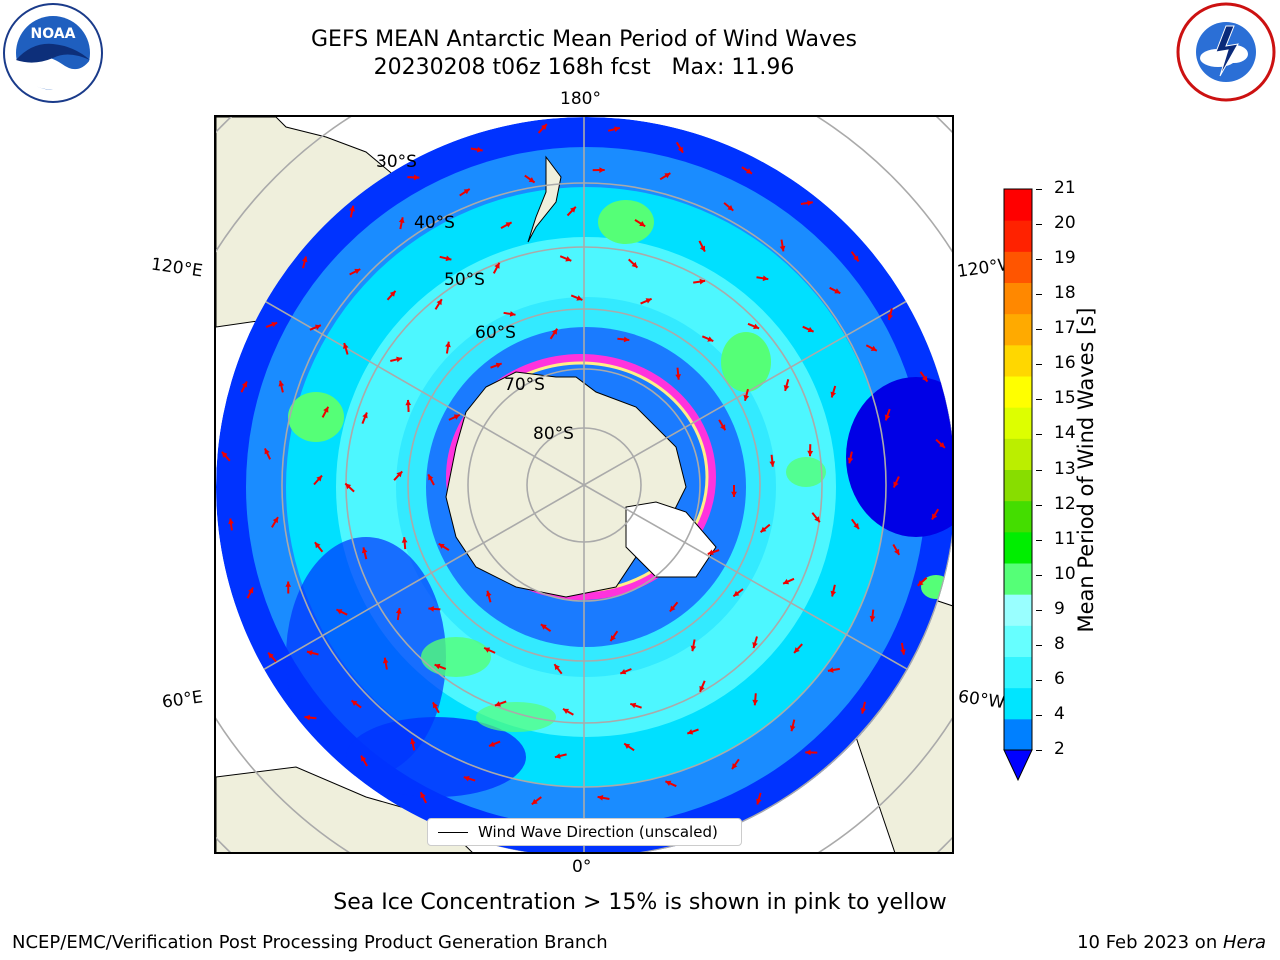  Describe the element at coordinates (981, 700) in the screenshot. I see `lon-label-60w: 60°W` at that location.